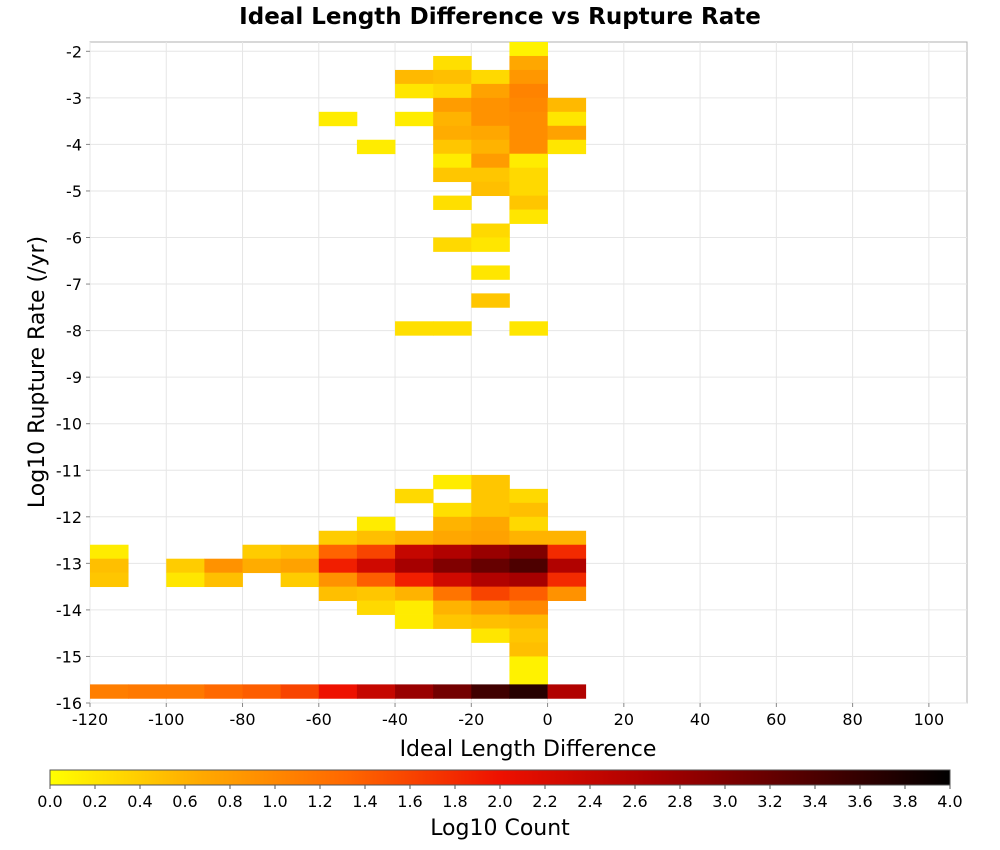 Image resolution: width=1000 pixels, height=850 pixels. What do you see at coordinates (69, 517) in the screenshot?
I see `y-tick-label: -12` at bounding box center [69, 517].